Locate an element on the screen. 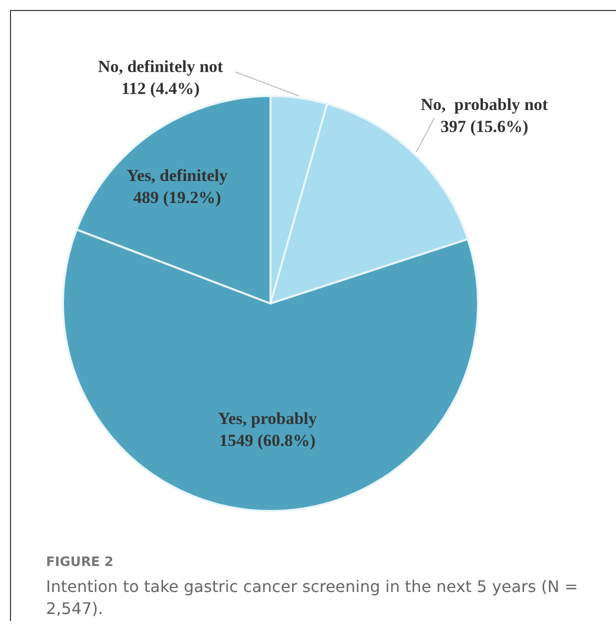 This screenshot has height=626, width=616. text: Intention to take gastric cancer screening in the next 5 years (N = 2,547). is located at coordinates (312, 598).